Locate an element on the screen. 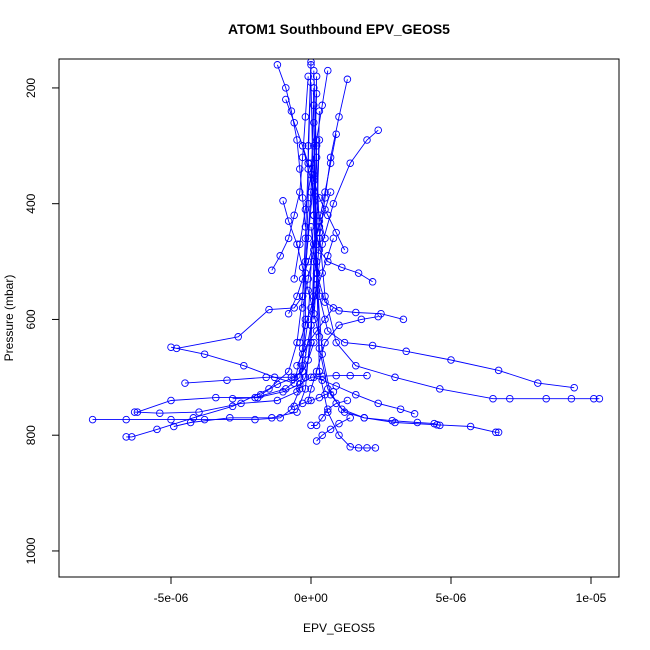 Image resolution: width=650 pixels, height=650 pixels. x-axis-label: EPV_GEOS5 is located at coordinates (339, 628).